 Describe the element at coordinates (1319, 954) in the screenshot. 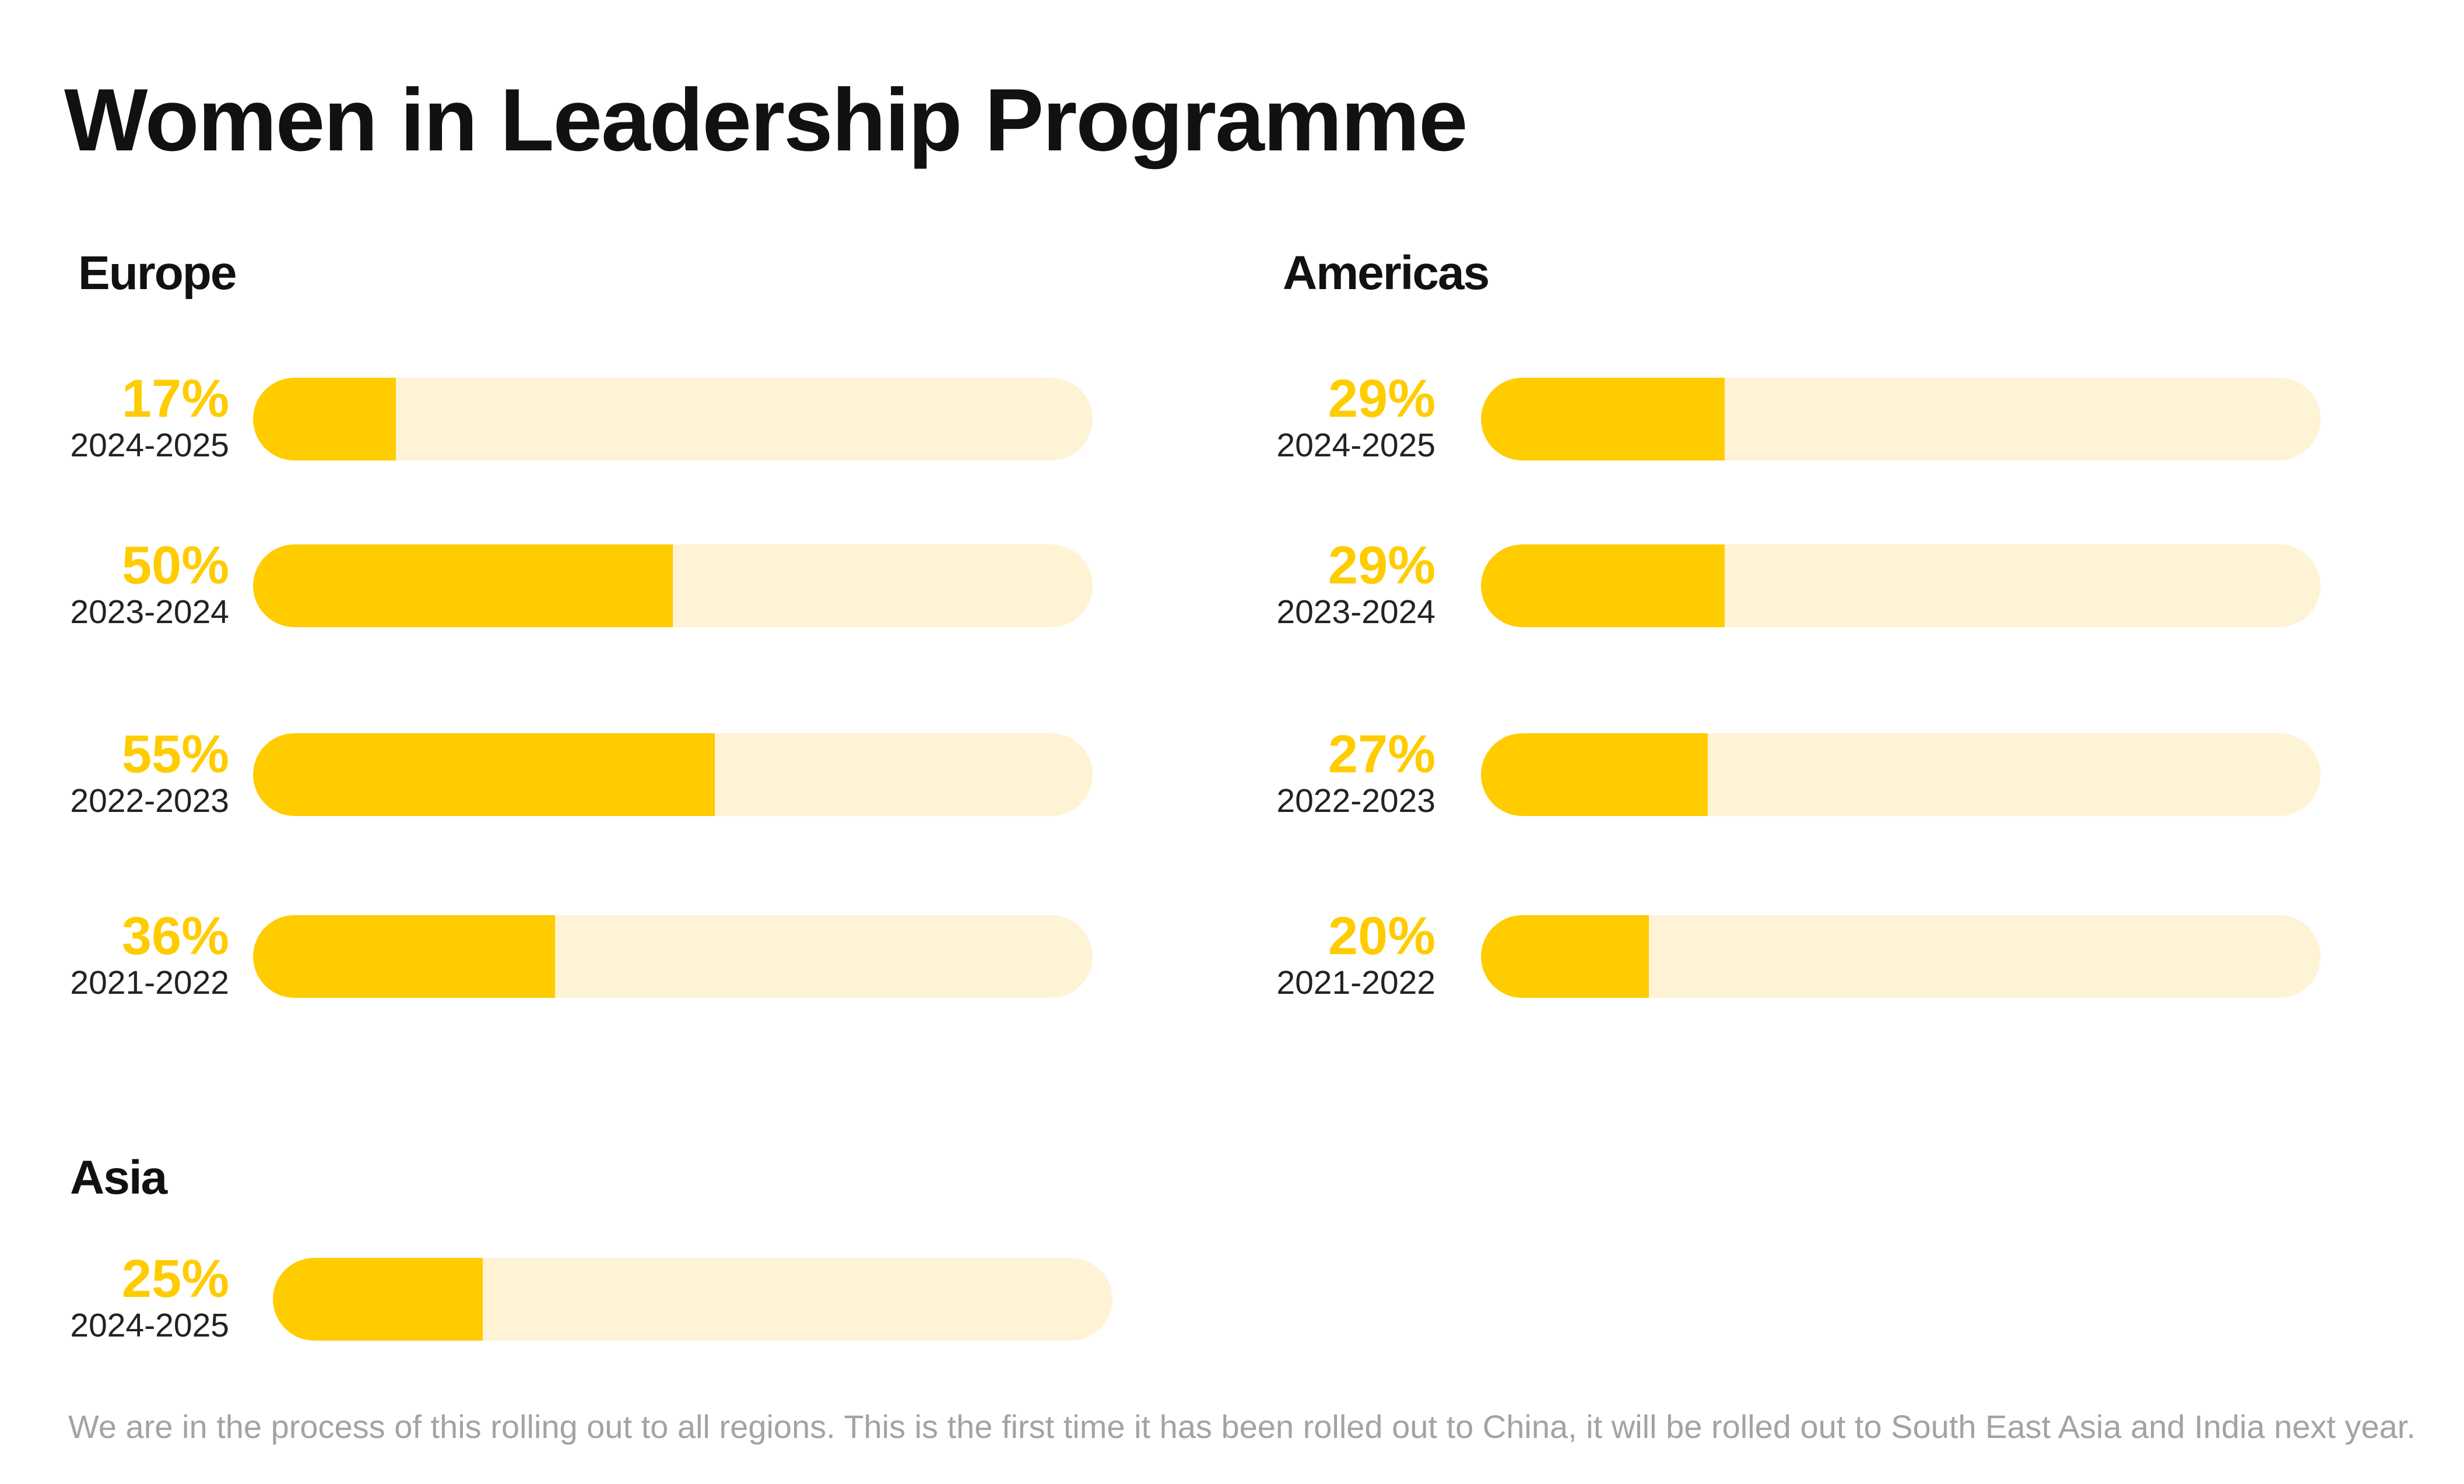

I see `bar-label-americas-2021-2022: 20% 2021-2022` at that location.